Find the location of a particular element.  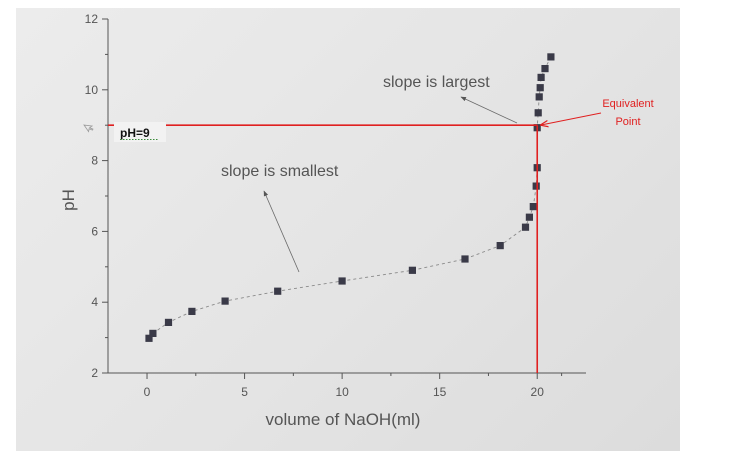

y-tick-label: 12 is located at coordinates (92, 19).